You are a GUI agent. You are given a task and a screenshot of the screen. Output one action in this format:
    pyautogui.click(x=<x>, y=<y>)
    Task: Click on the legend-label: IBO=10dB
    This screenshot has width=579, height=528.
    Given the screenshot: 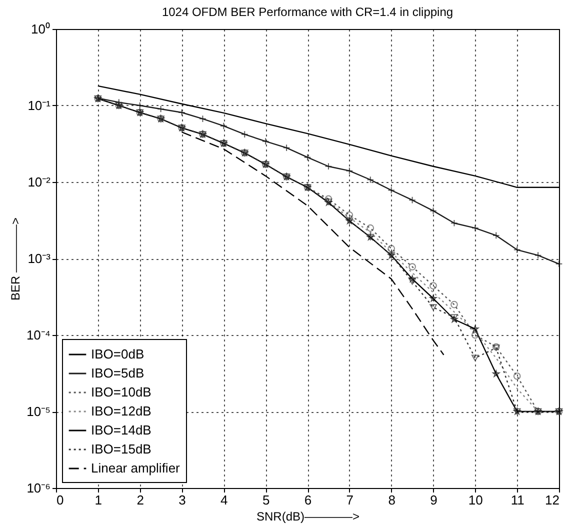 What is the action you would take?
    pyautogui.click(x=121, y=392)
    